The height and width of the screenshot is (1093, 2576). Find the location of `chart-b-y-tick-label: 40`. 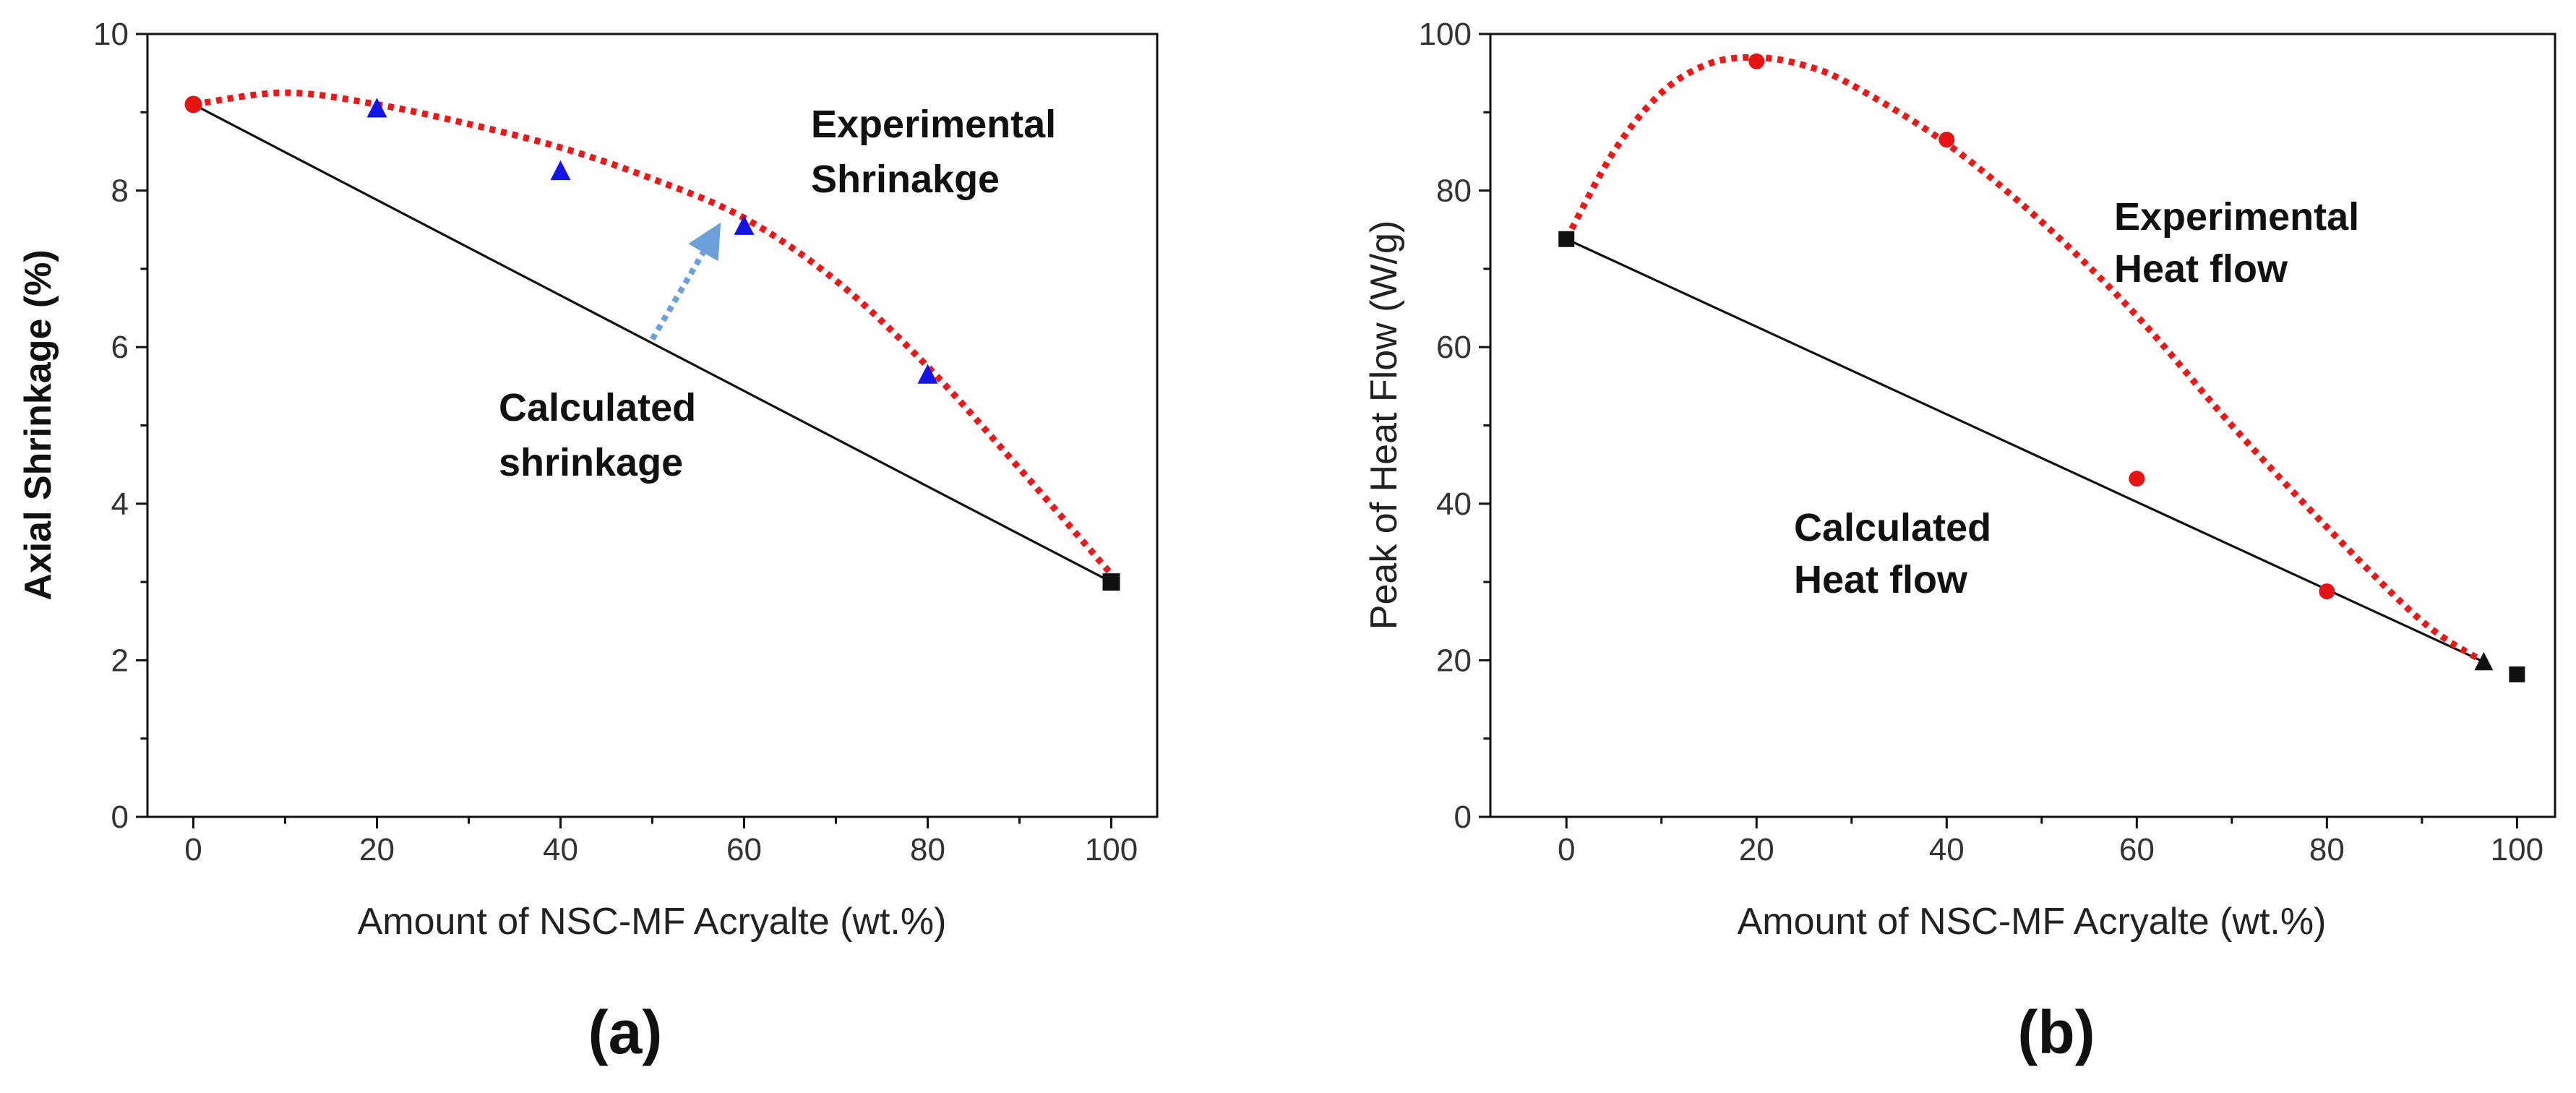

chart-b-y-tick-label: 40 is located at coordinates (1454, 504).